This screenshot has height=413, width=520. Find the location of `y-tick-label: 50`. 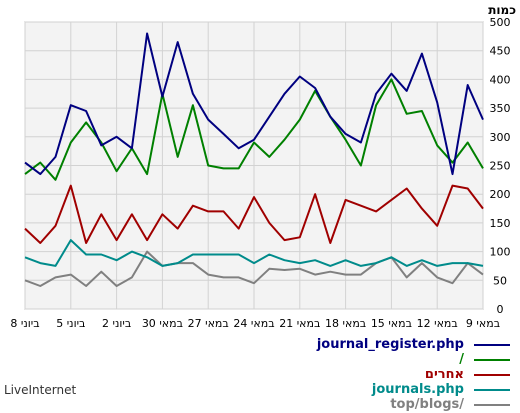

y-tick-label: 50 is located at coordinates (500, 280).